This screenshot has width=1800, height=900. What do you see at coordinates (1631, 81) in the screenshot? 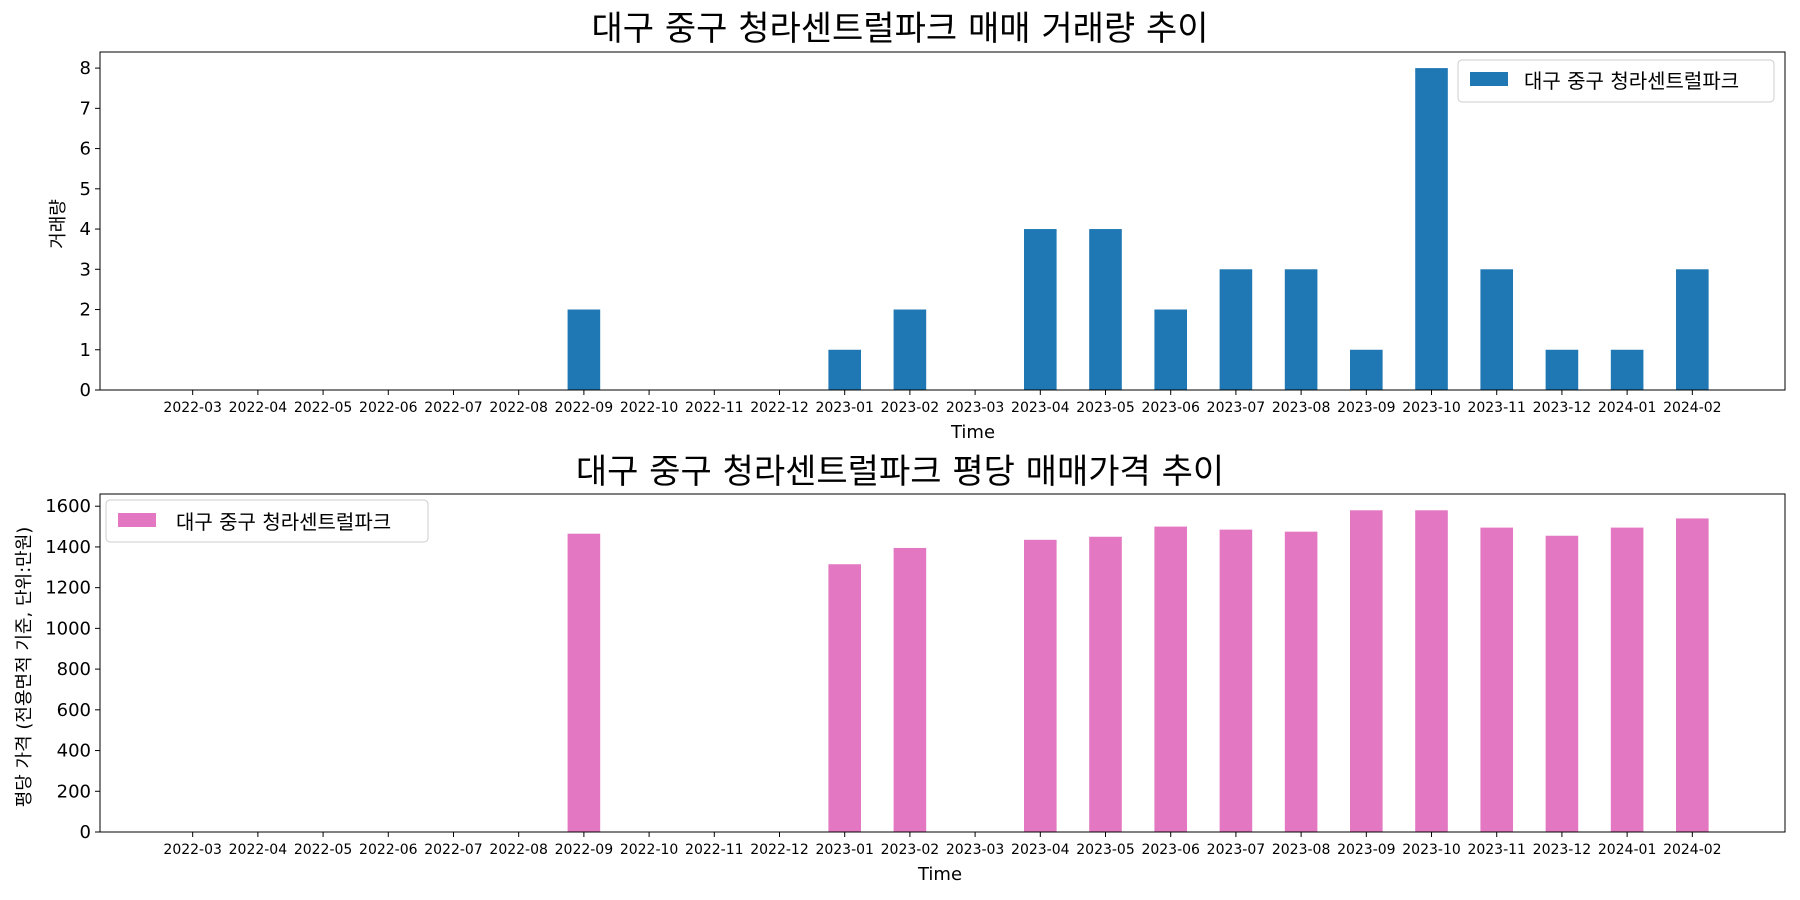
I see `volume-legend-label: 대구 중구 청라센트럴파크` at bounding box center [1631, 81].